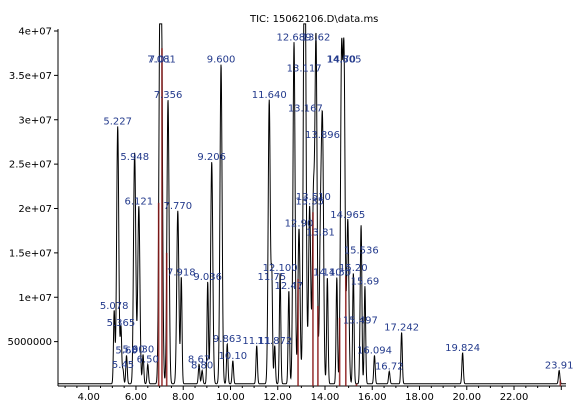  I want to click on peak-label: 9.036, so click(207, 277).